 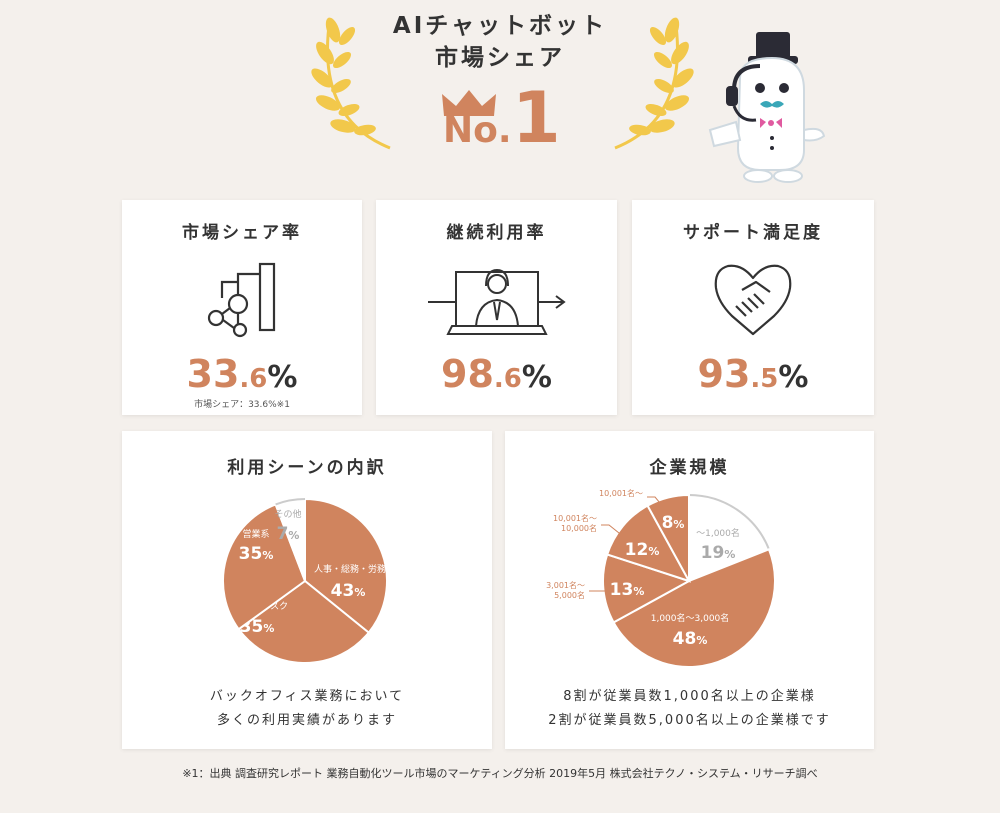 What do you see at coordinates (351, 83) in the screenshot?
I see `laurel-left-icon` at bounding box center [351, 83].